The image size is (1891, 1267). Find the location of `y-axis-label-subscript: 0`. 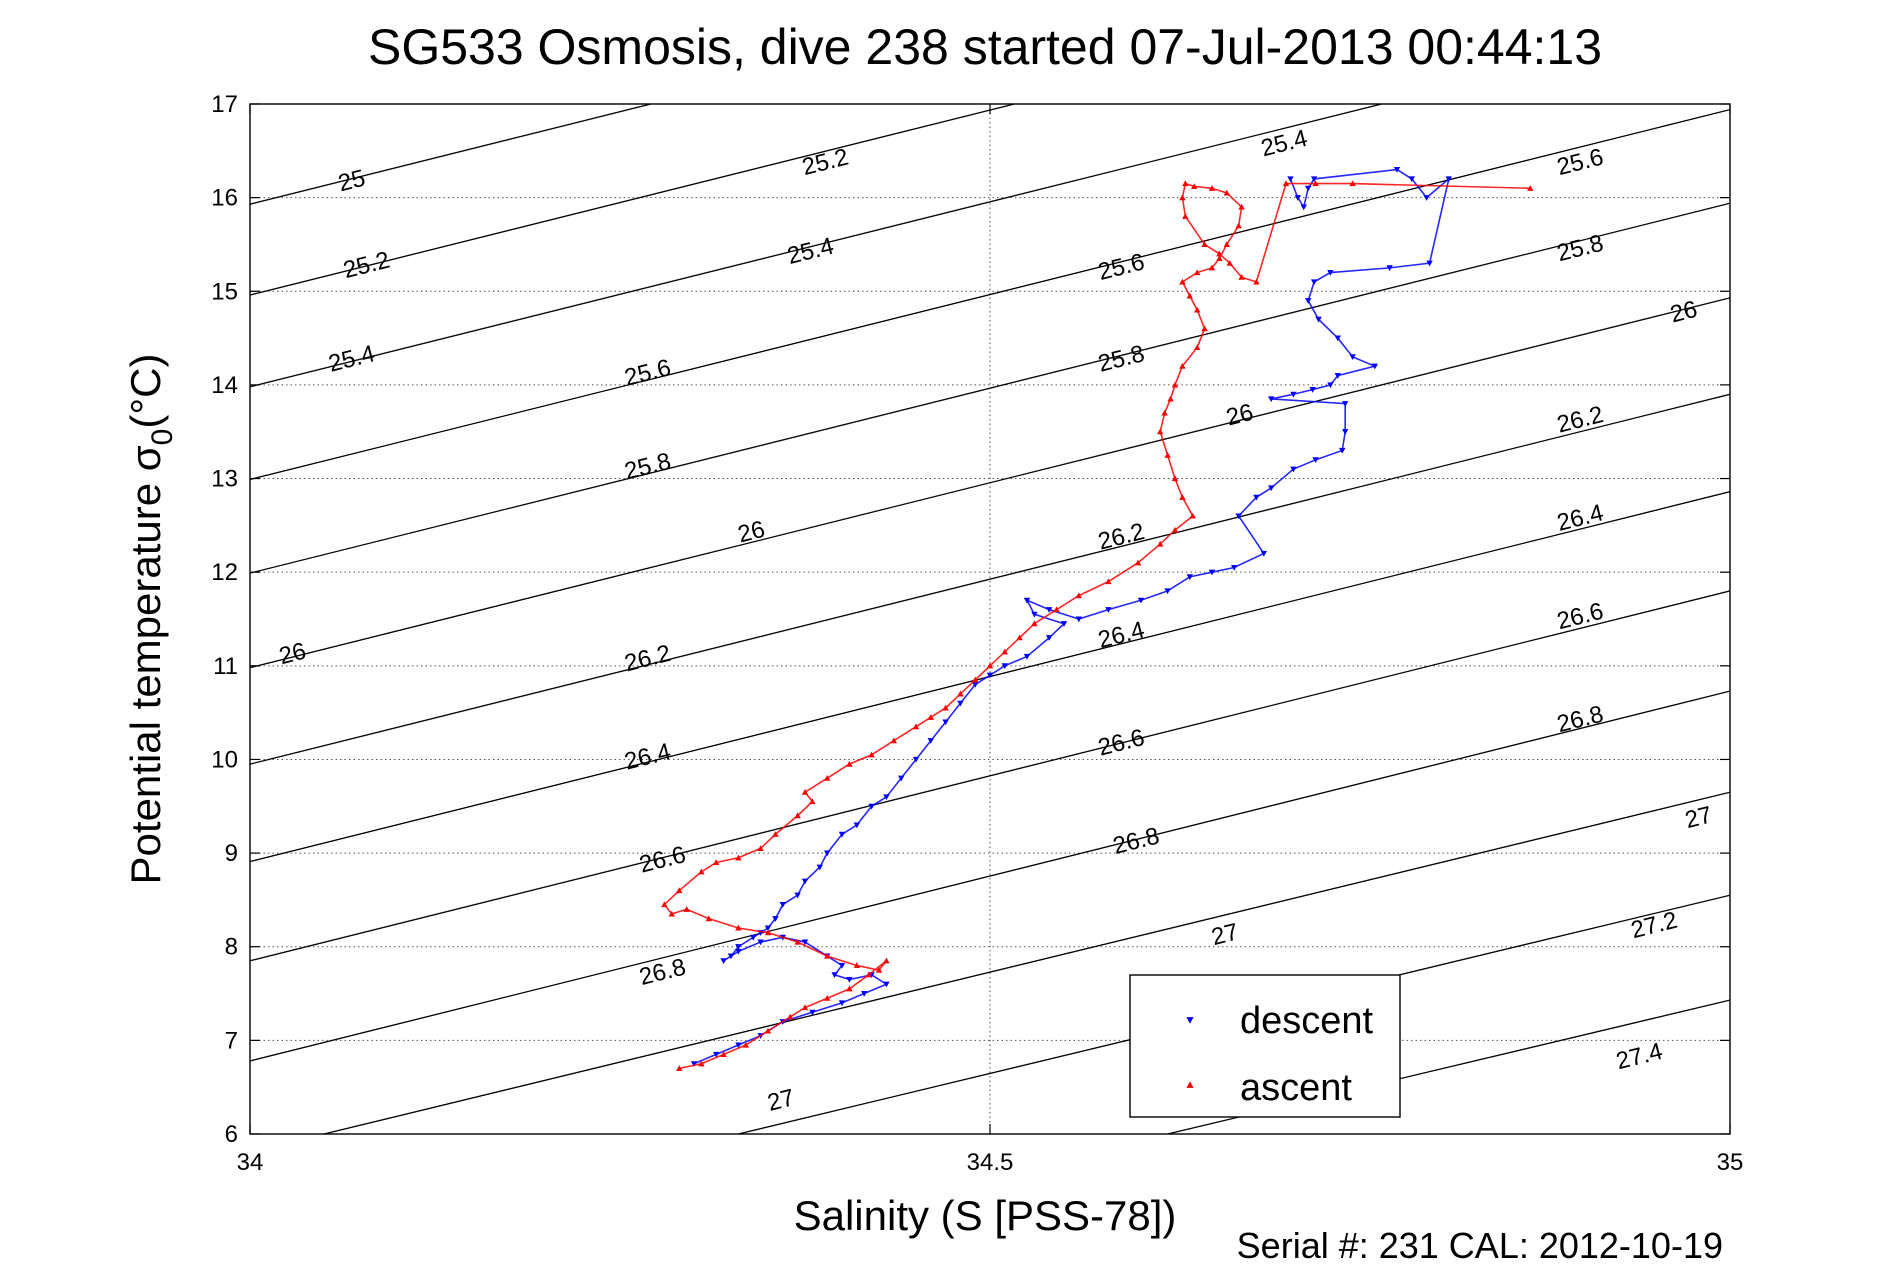

y-axis-label-subscript: 0 is located at coordinates (162, 437).